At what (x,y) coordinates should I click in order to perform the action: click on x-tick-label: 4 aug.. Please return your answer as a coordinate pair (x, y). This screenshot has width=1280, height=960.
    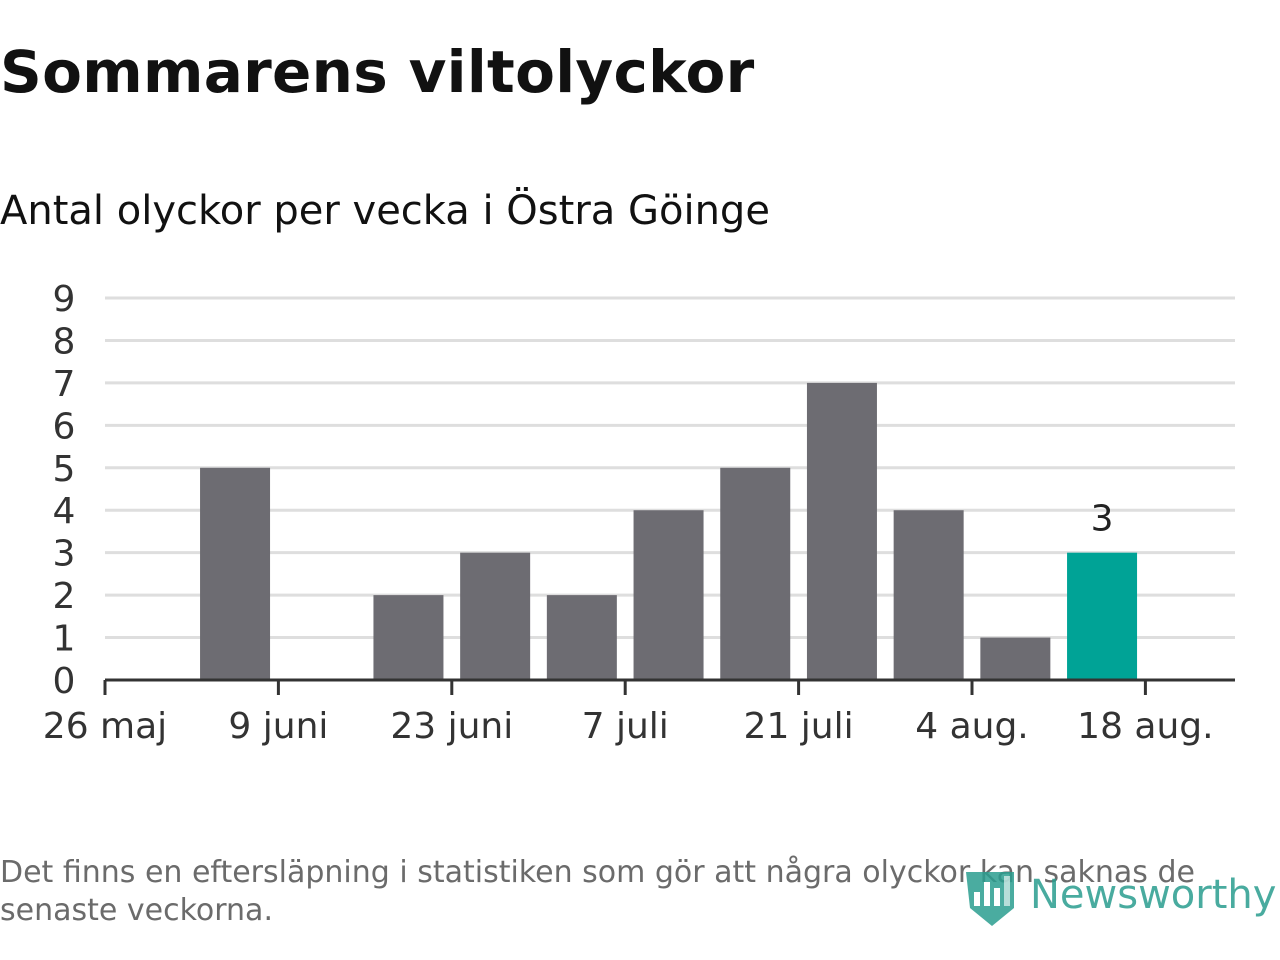
    Looking at the image, I should click on (972, 726).